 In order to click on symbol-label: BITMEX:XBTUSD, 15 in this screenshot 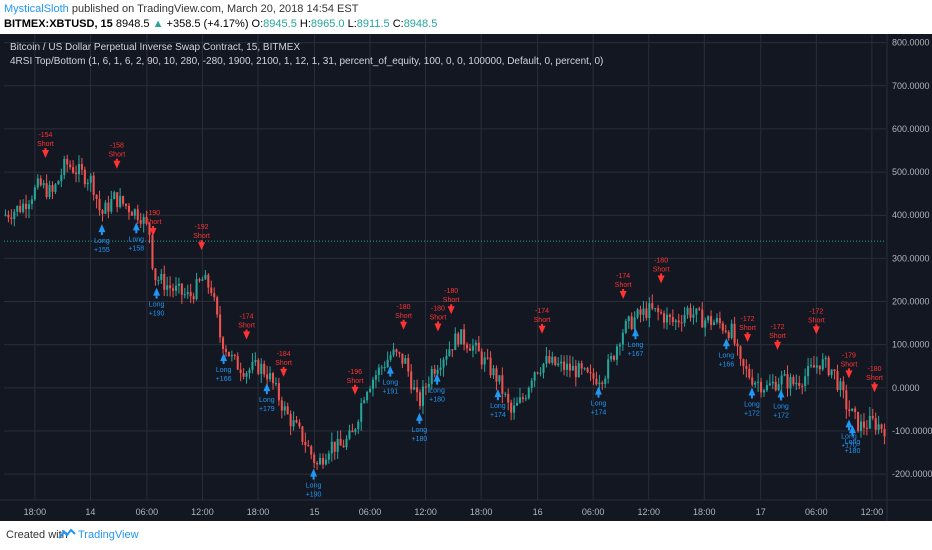, I will do `click(58, 24)`.